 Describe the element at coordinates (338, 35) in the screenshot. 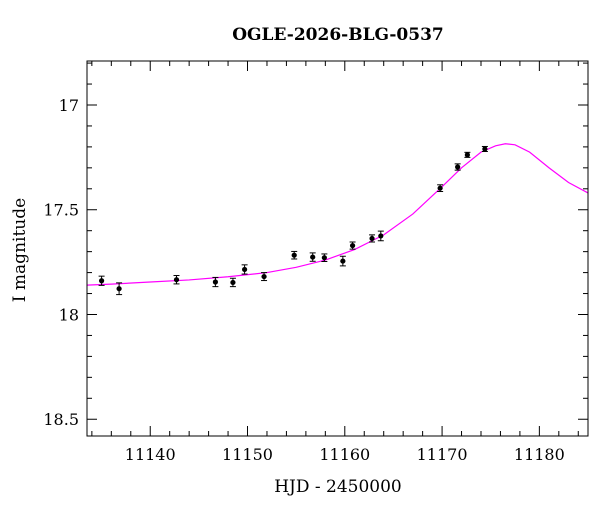

I see `chart-title: OGLE-2026-BLG-0537` at that location.